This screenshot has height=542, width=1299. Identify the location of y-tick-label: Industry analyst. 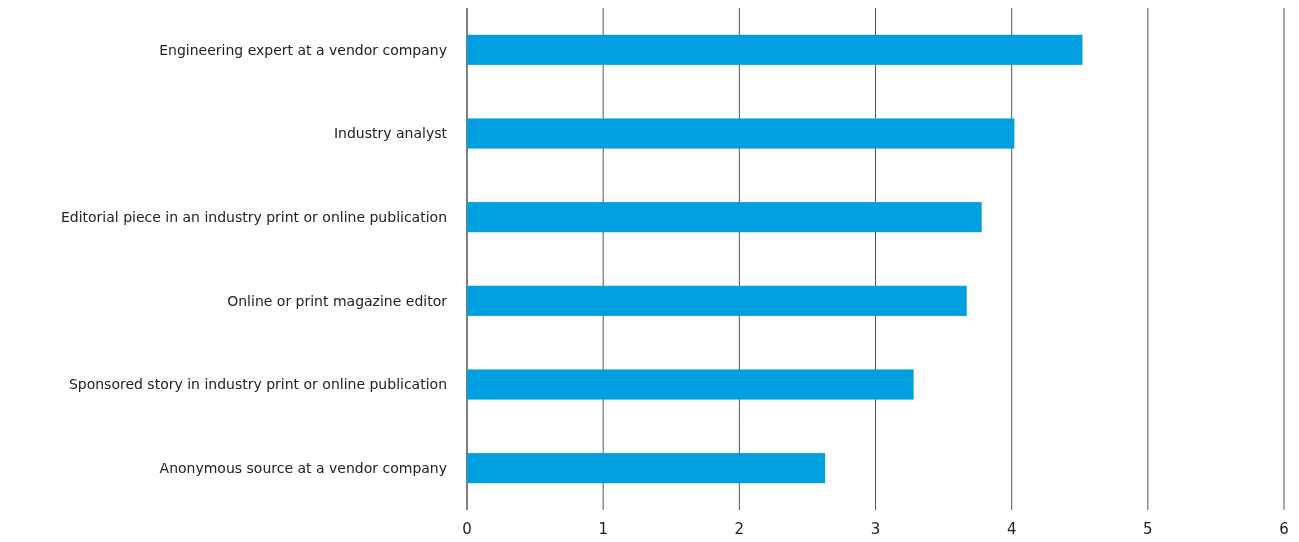
(390, 133).